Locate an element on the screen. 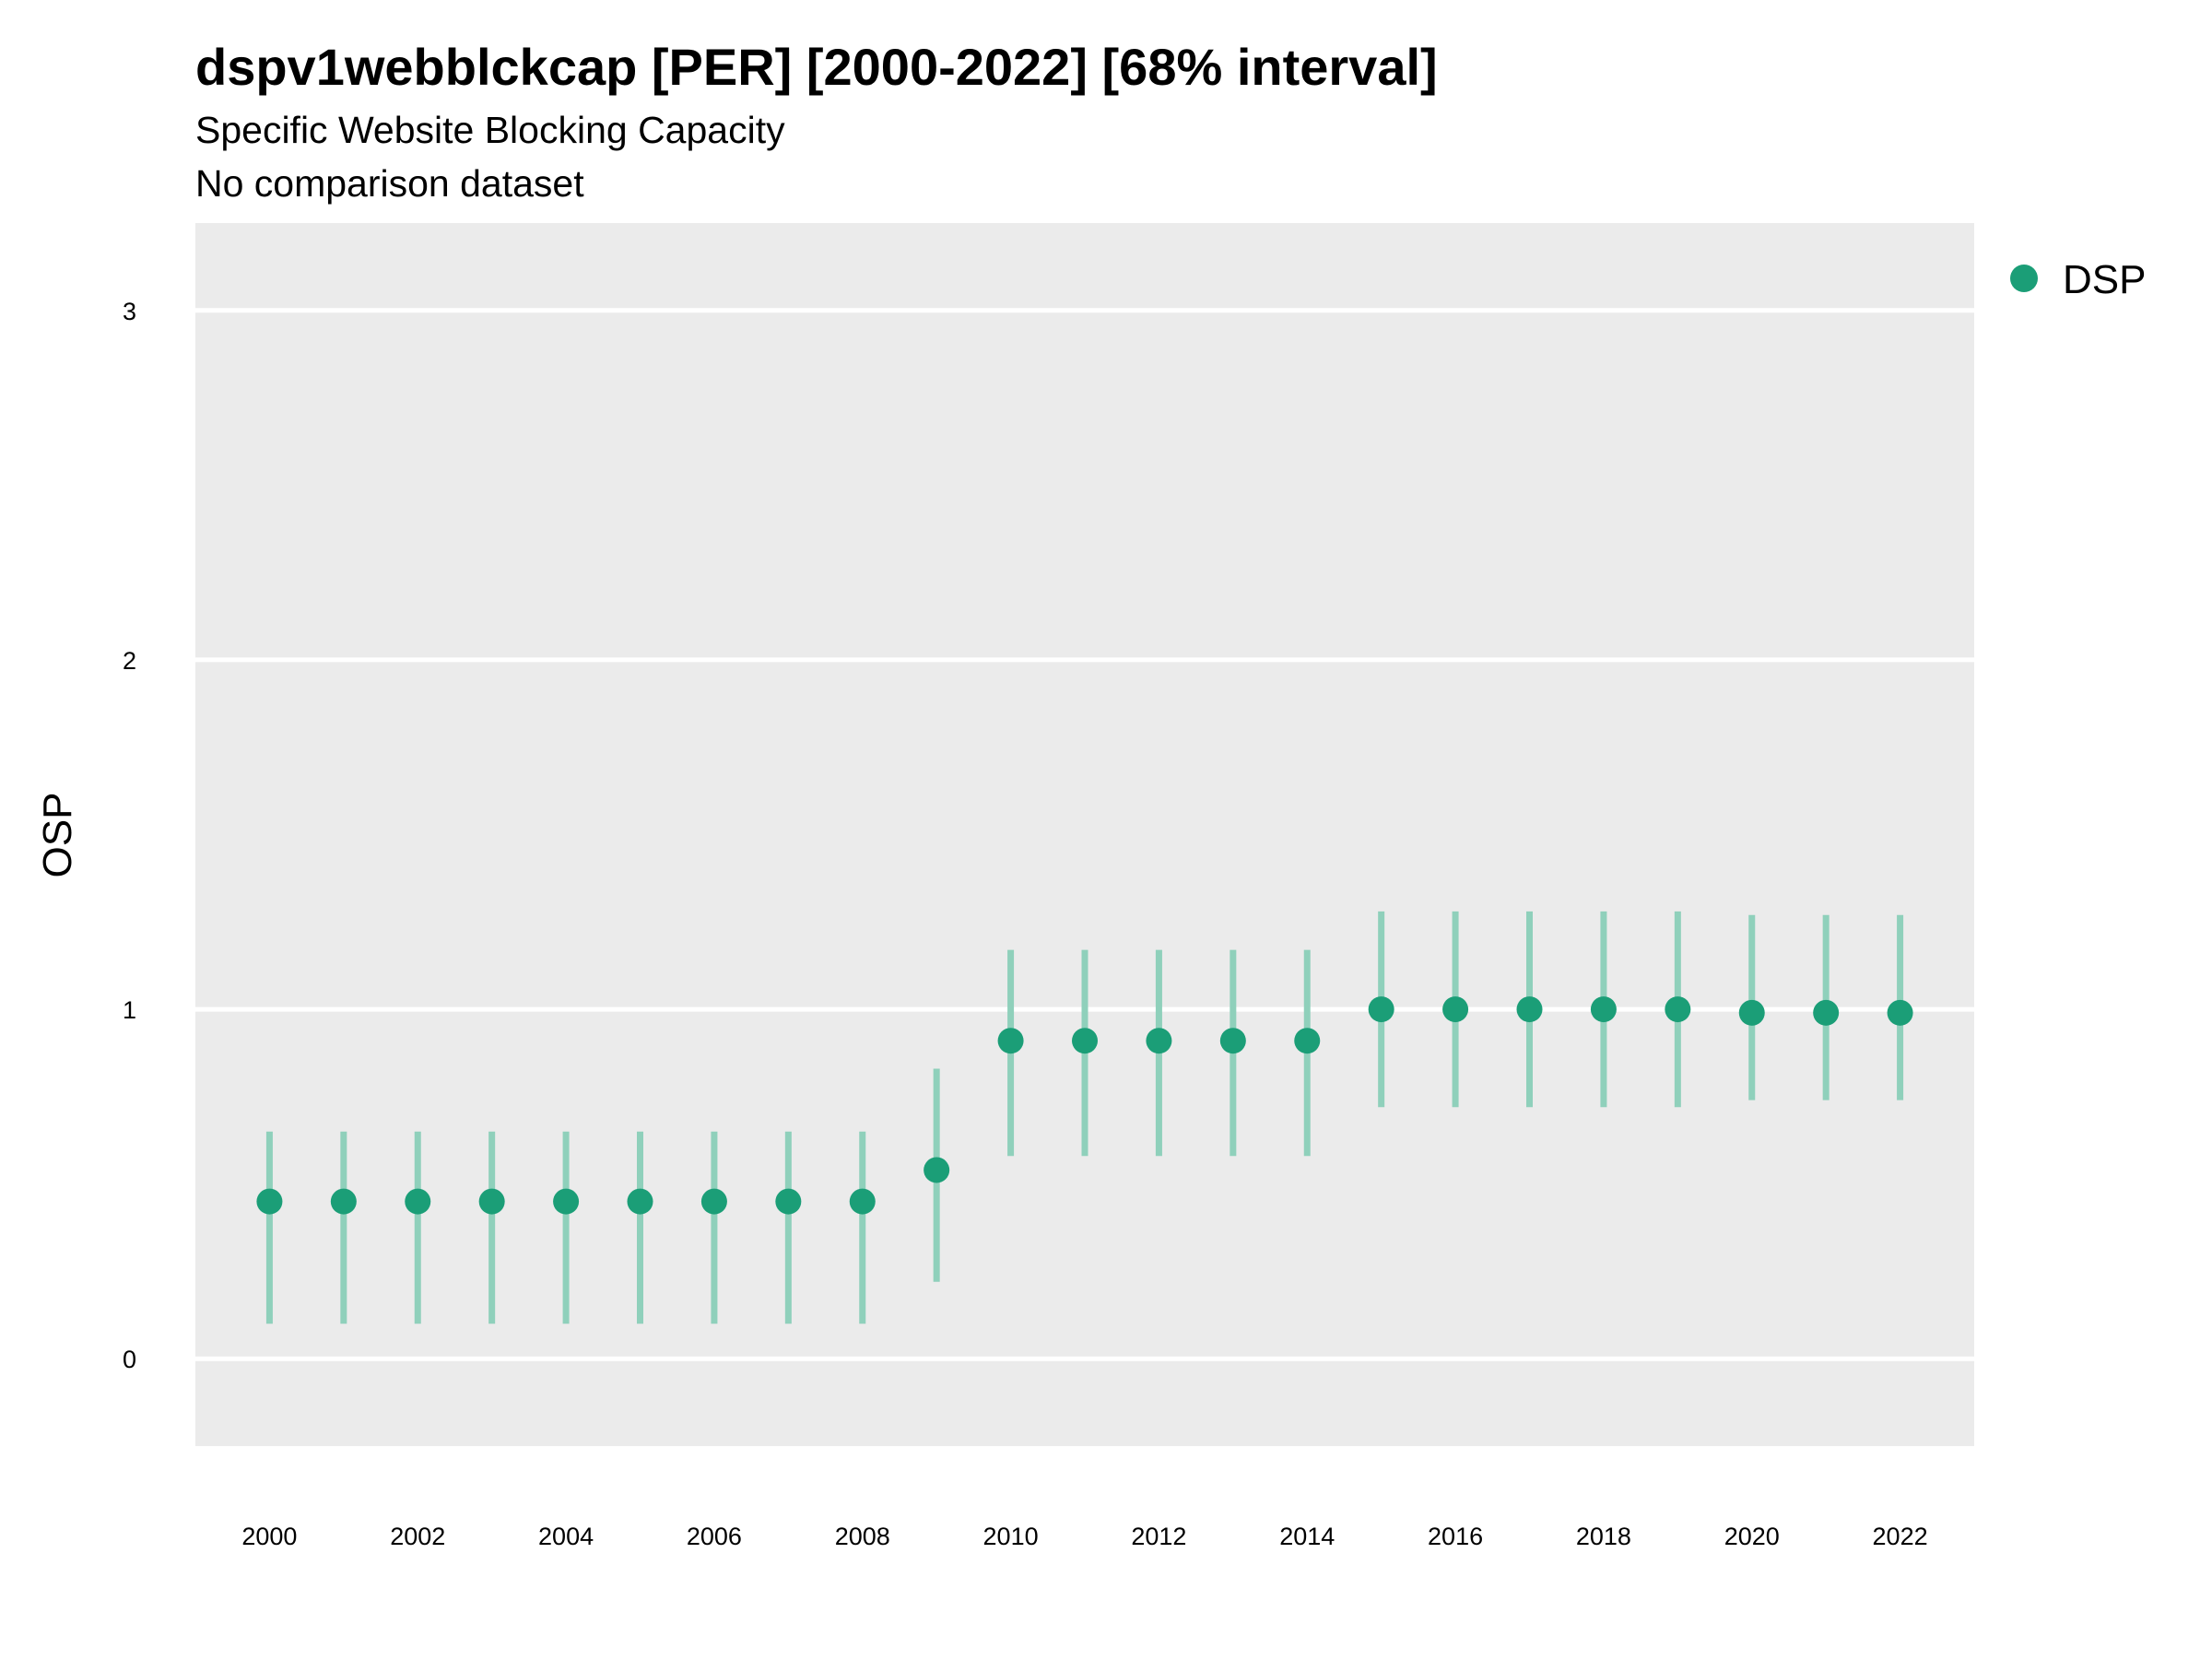 The width and height of the screenshot is (2212, 1659). x-tick-label: 2016 is located at coordinates (1455, 1536).